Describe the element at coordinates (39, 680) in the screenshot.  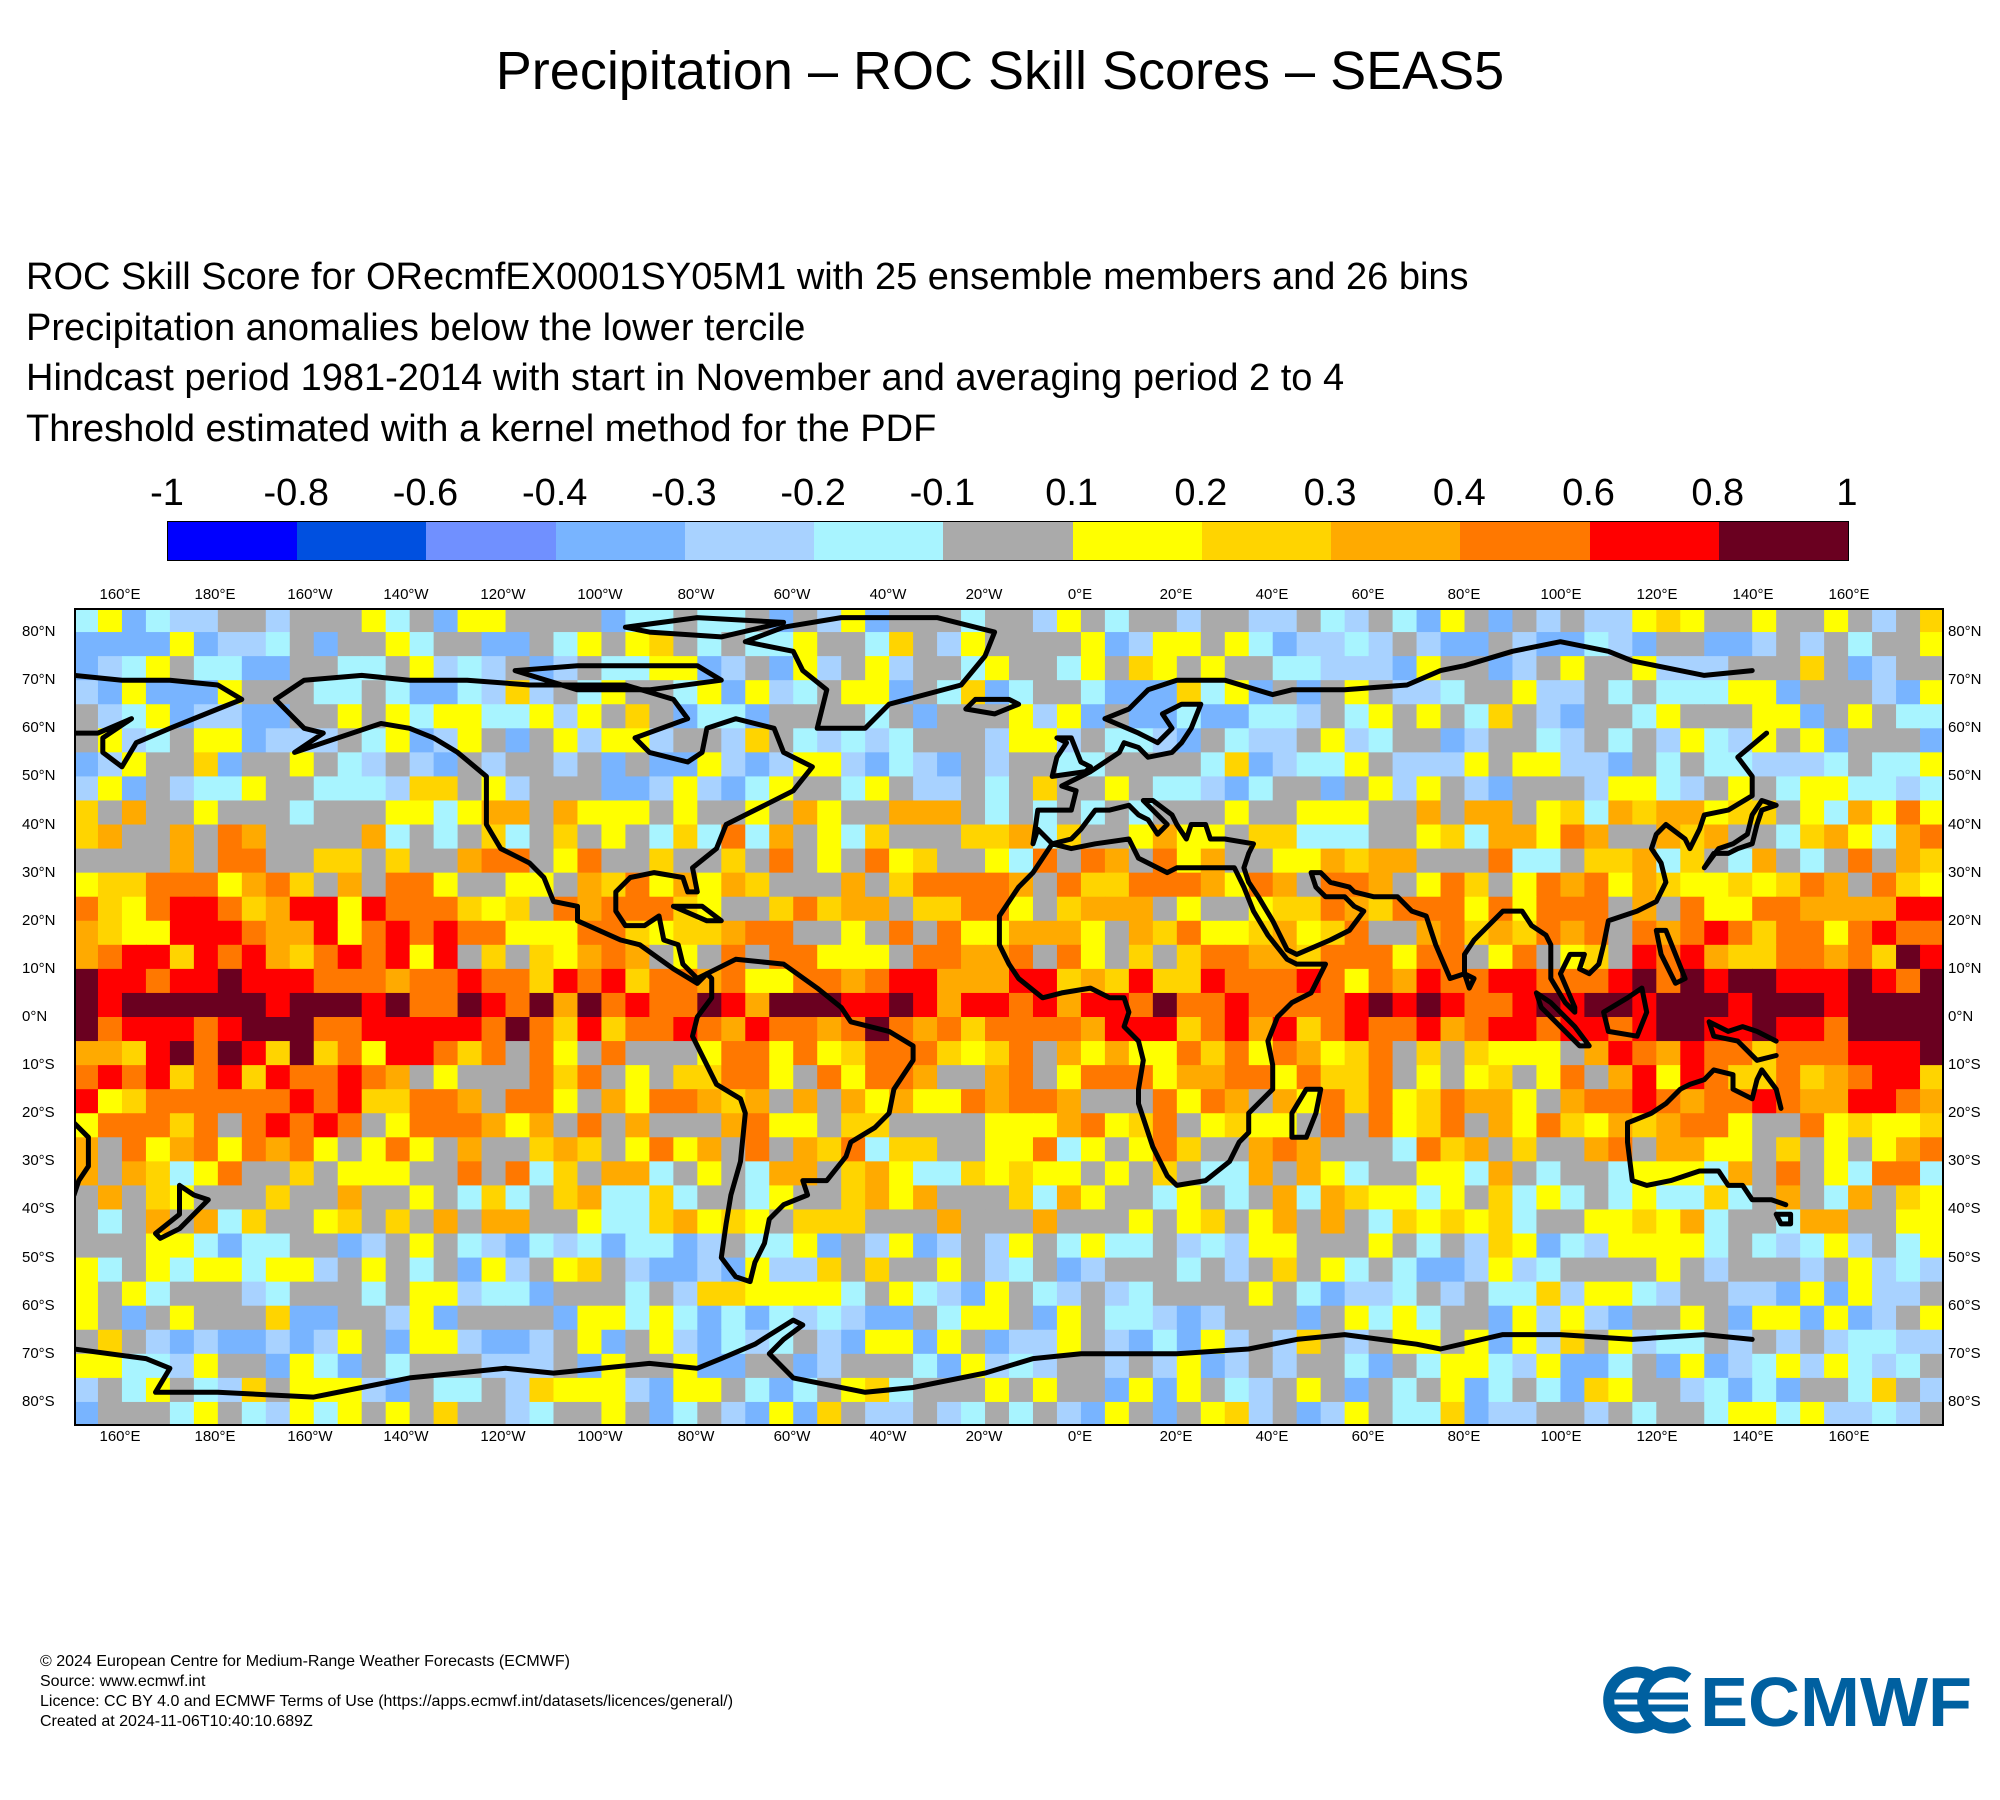
I see `lat-label: 70°N` at that location.